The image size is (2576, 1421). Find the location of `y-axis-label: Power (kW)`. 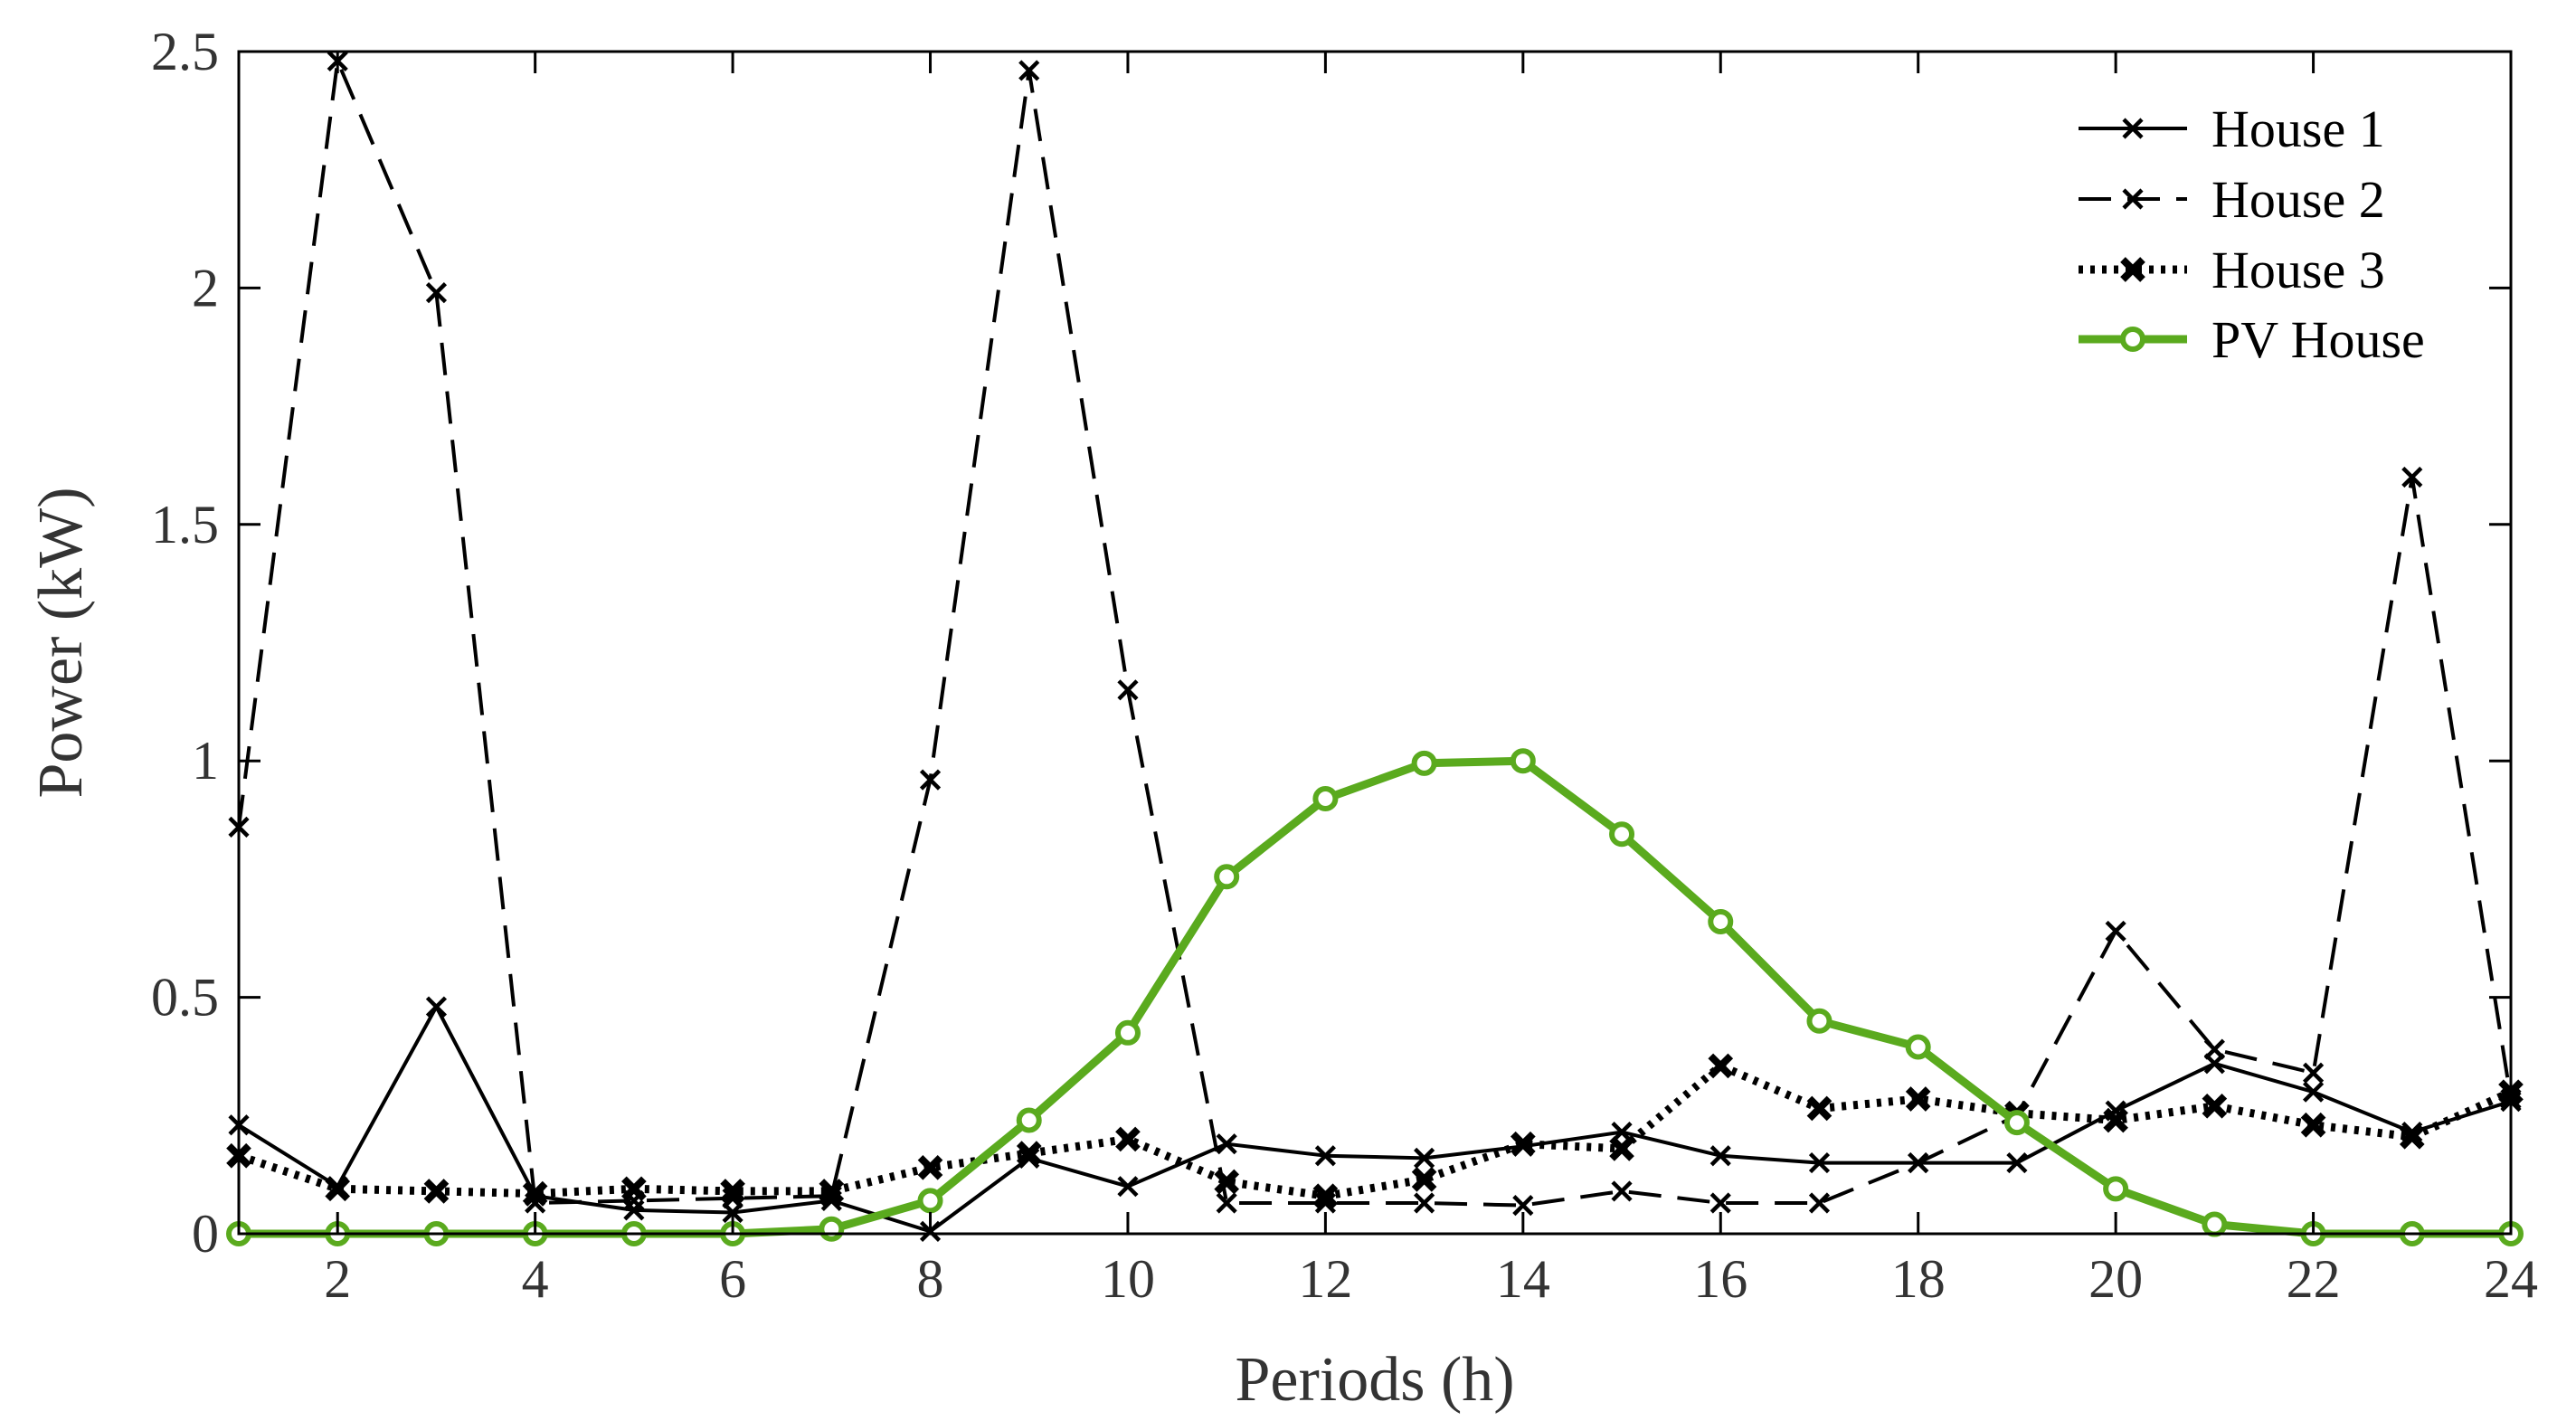

y-axis-label: Power (kW) is located at coordinates (61, 642).